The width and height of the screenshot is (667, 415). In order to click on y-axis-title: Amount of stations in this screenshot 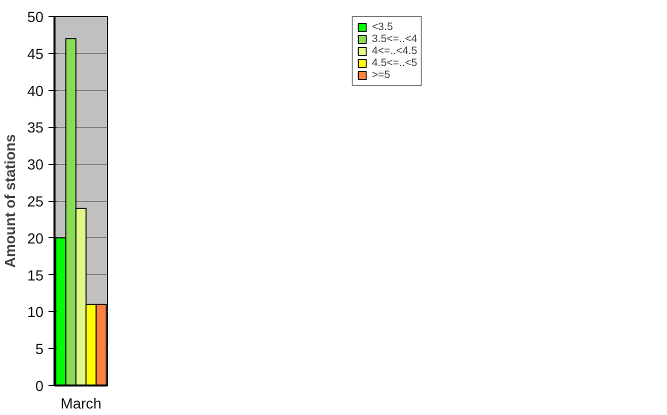, I will do `click(11, 201)`.